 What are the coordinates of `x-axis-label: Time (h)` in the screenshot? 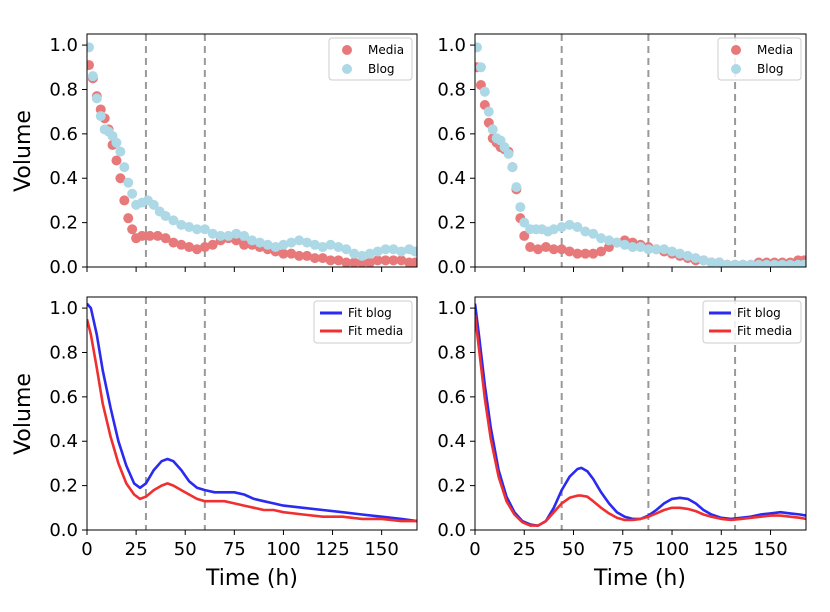 It's located at (251, 578).